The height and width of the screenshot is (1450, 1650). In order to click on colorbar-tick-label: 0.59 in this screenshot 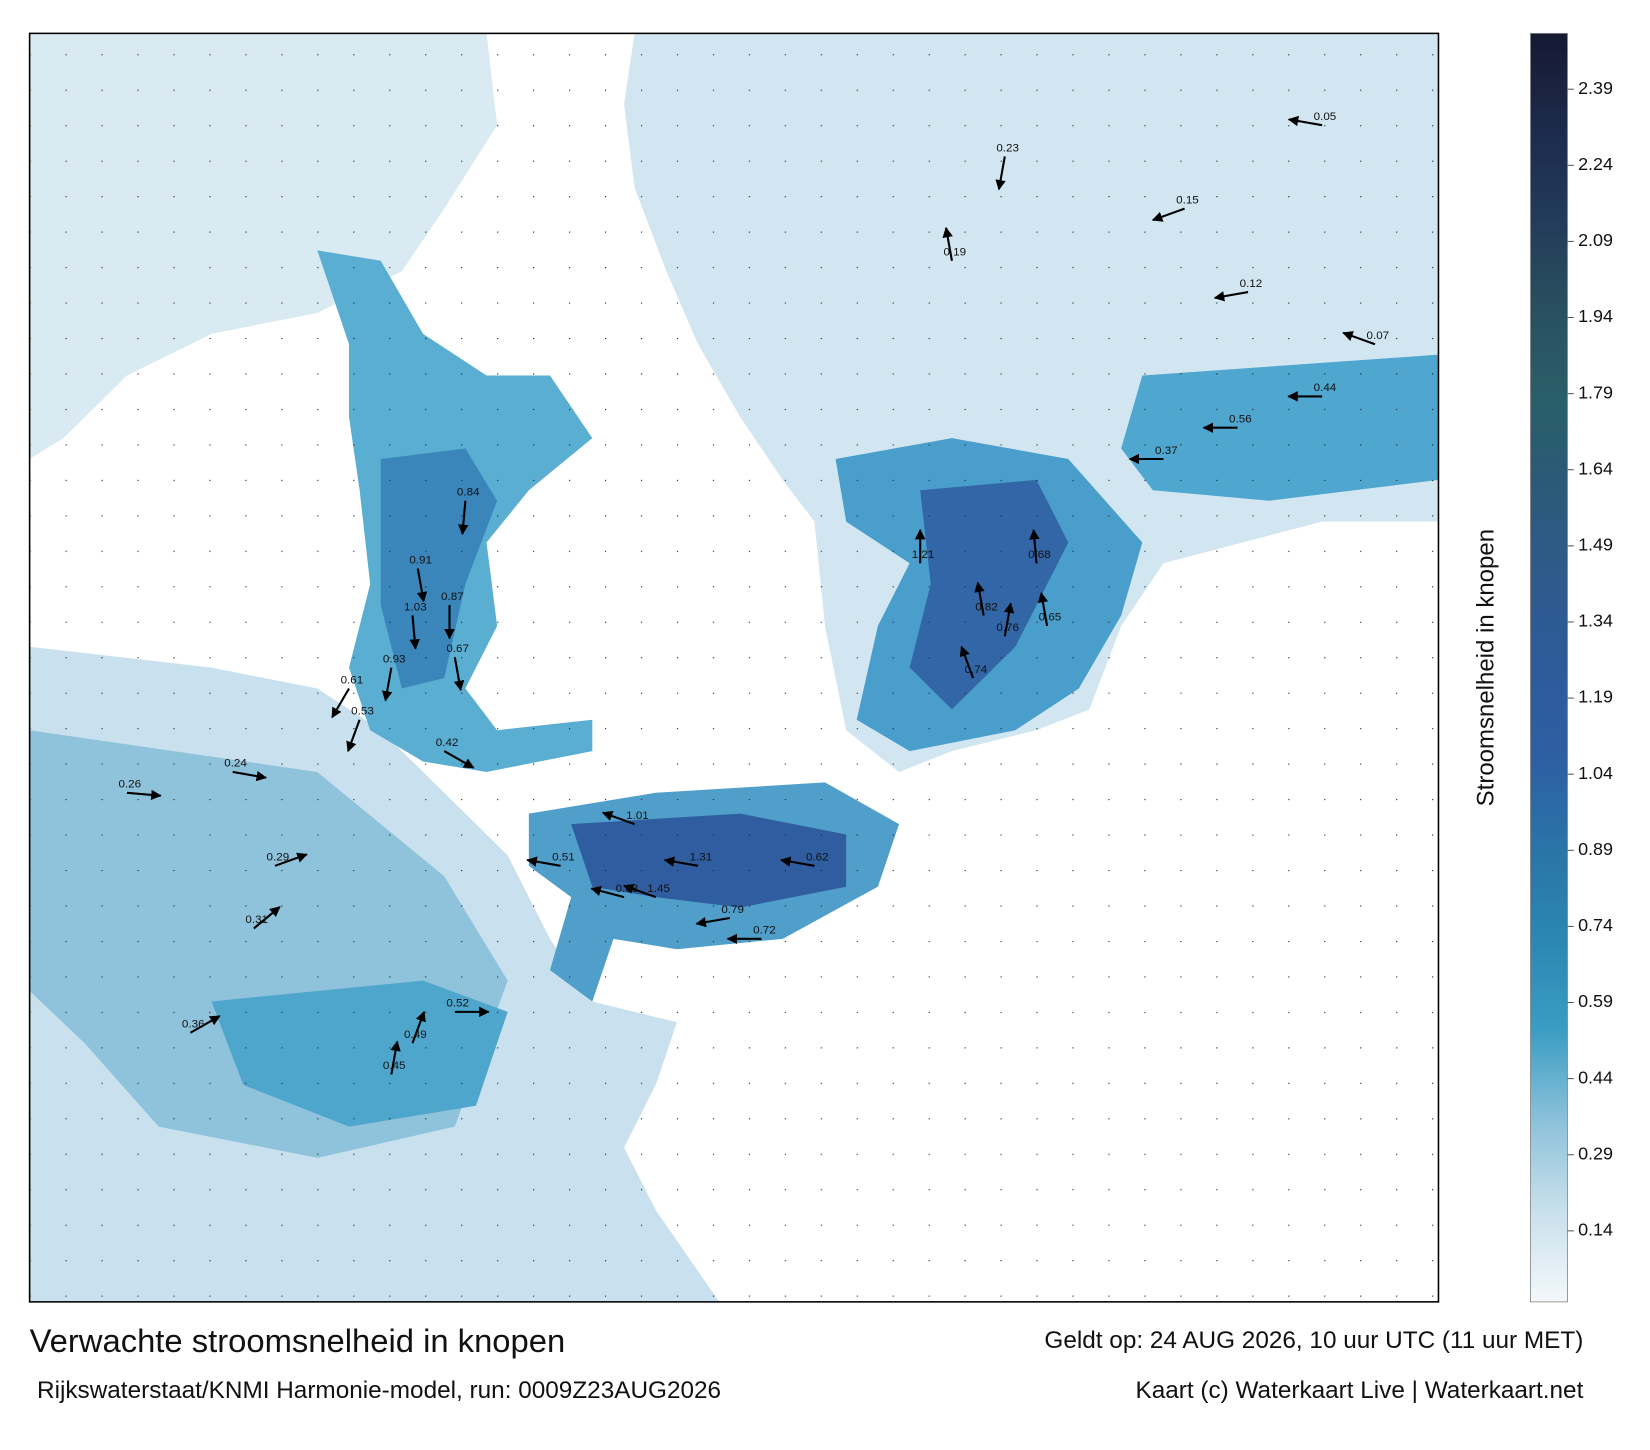, I will do `click(1595, 1001)`.